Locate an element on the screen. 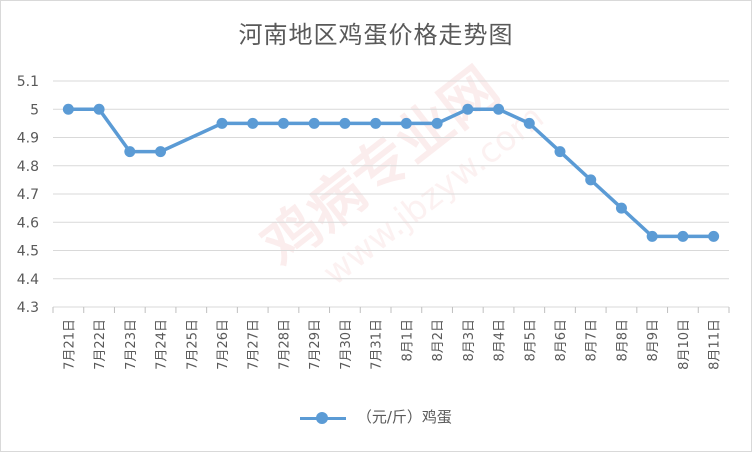 This screenshot has width=752, height=452. legend: （元/斤）鸡蛋 is located at coordinates (376, 416).